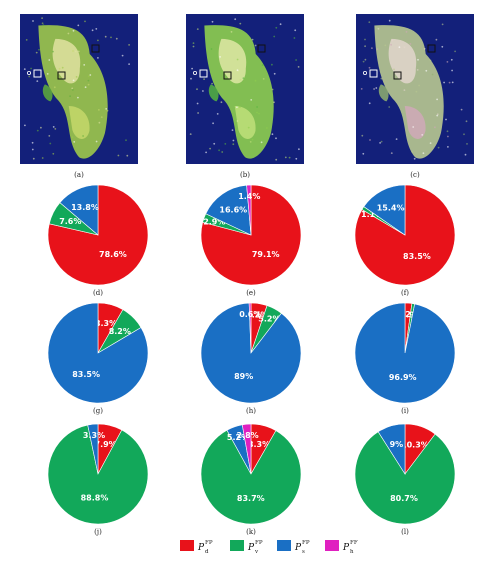 The height and width of the screenshot is (563, 495). I want to click on subfigure-label: (g), so click(98, 411).